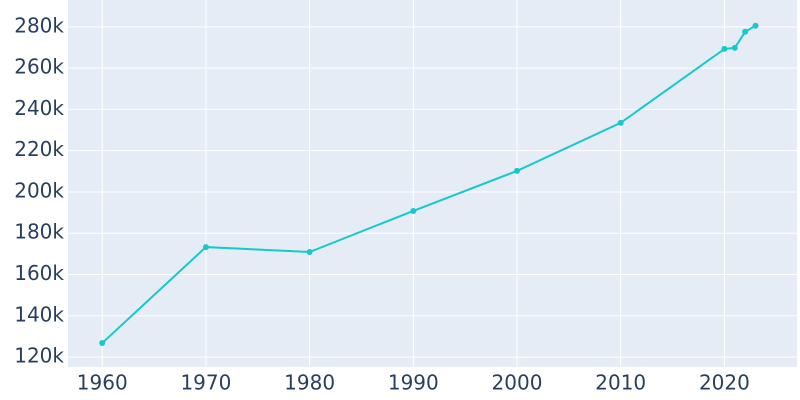 The image size is (800, 400). I want to click on x-tick-label: 2000, so click(517, 383).